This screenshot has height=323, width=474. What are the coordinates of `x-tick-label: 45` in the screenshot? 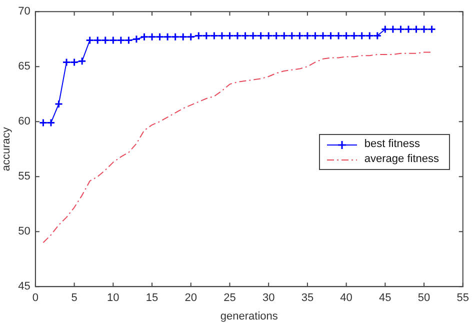 It's located at (385, 298).